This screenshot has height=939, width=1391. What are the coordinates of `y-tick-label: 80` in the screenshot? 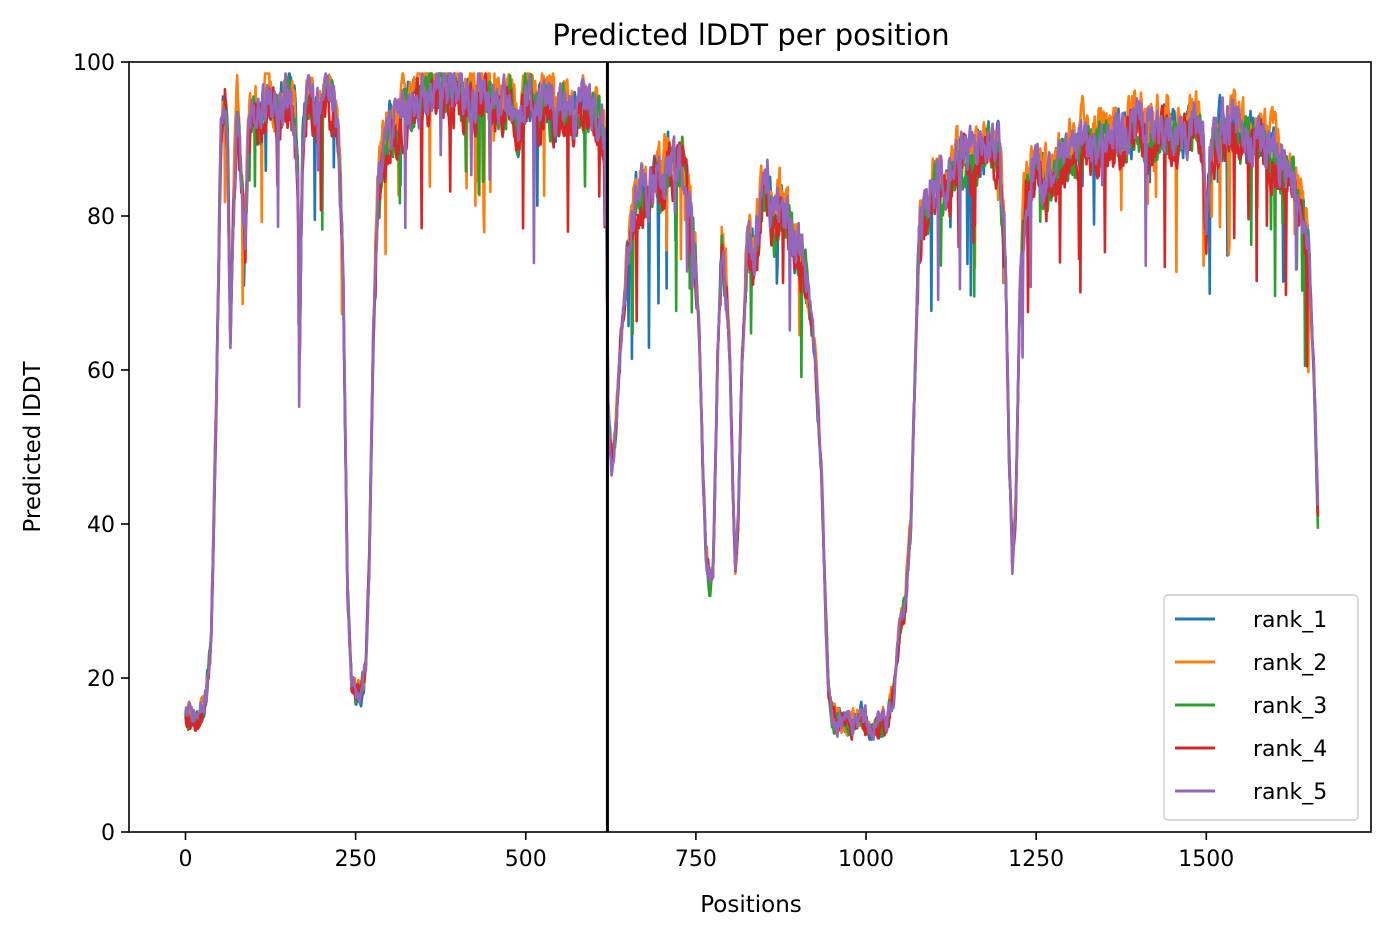 It's located at (101, 217).